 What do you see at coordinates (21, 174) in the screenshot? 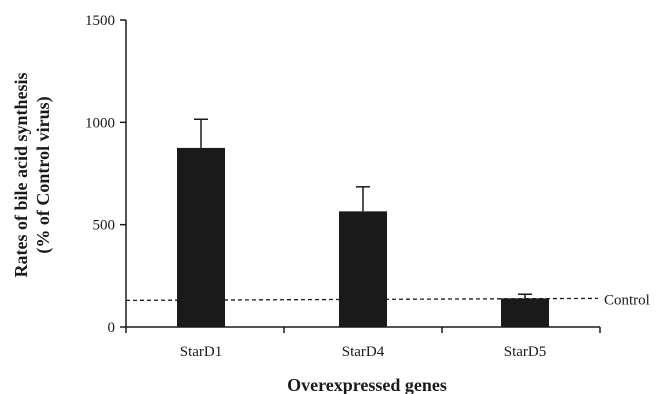
I see `y-axis-title-line1: Rates of bile acid synthesis` at bounding box center [21, 174].